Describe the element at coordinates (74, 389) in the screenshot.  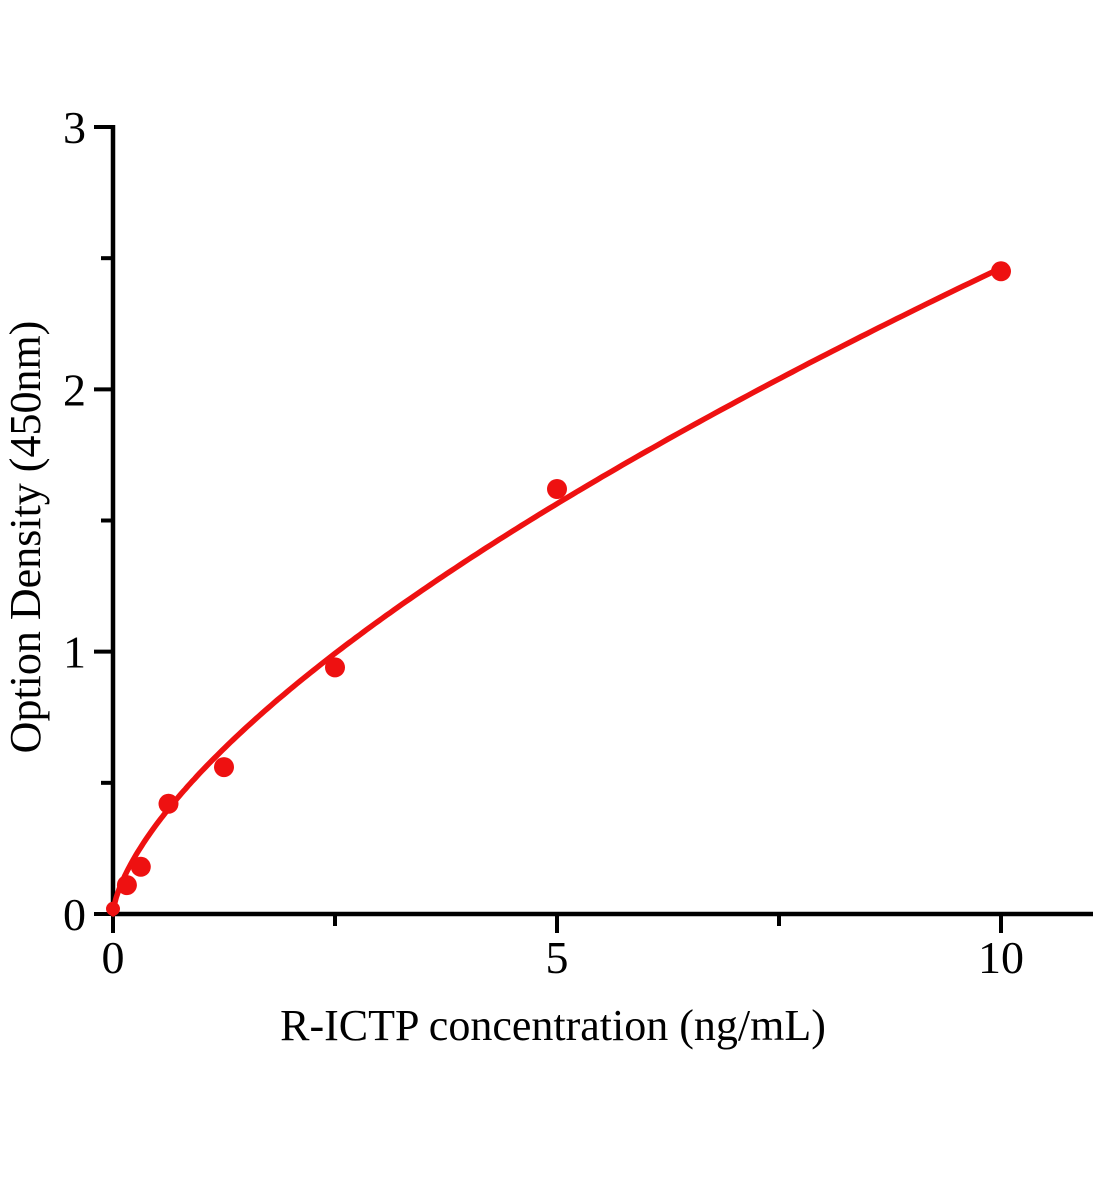
I see `y-tick-label: 2` at that location.